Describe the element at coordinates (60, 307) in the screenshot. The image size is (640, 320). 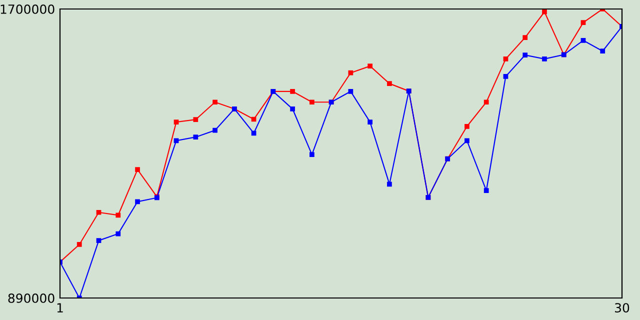
I see `x-tick-label: 1` at that location.